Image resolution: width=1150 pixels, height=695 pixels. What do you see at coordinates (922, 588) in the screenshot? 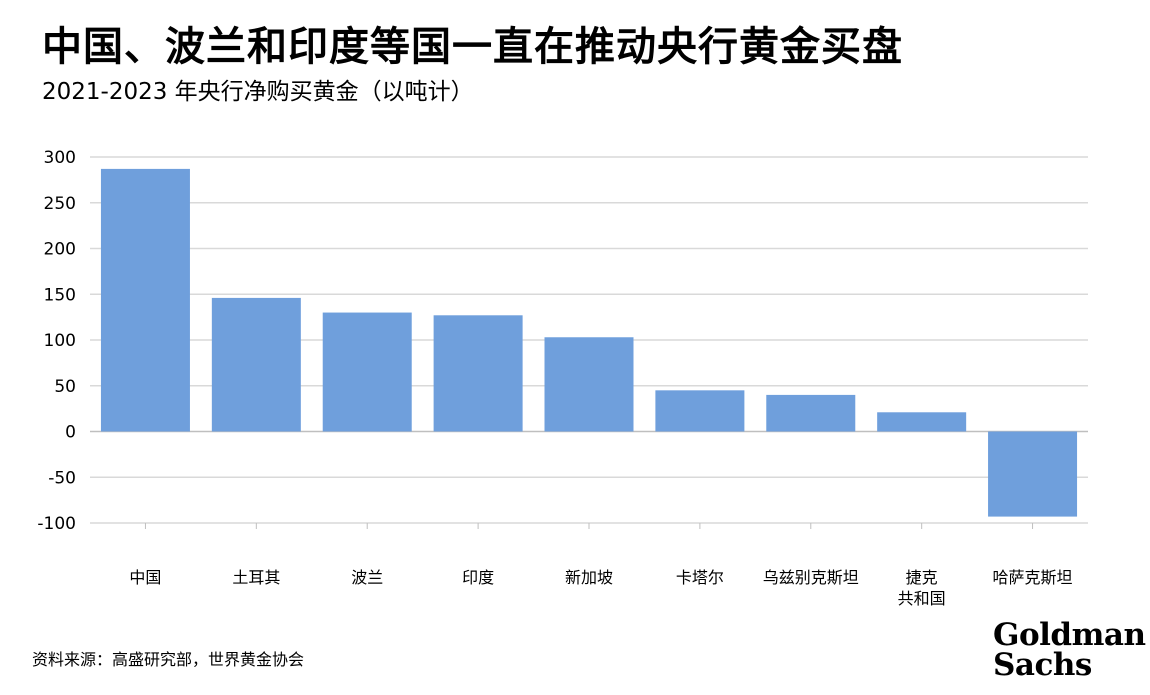
I see `x-category-label: 捷克共和国` at bounding box center [922, 588].